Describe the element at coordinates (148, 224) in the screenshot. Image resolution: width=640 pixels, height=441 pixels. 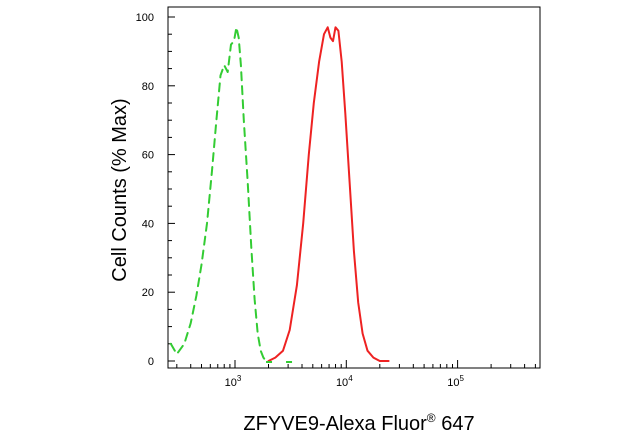
I see `y-tick-label: 40` at that location.